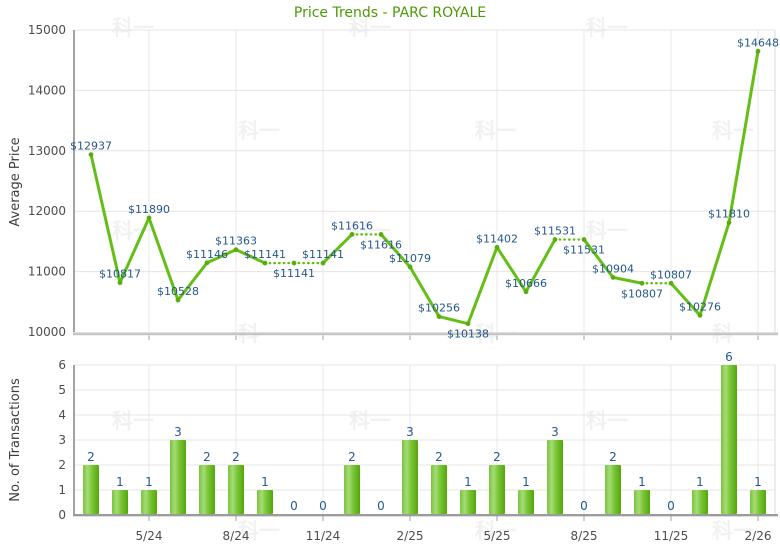 The height and width of the screenshot is (550, 780). What do you see at coordinates (47, 151) in the screenshot?
I see `price-y-tick-label: 13000` at bounding box center [47, 151].